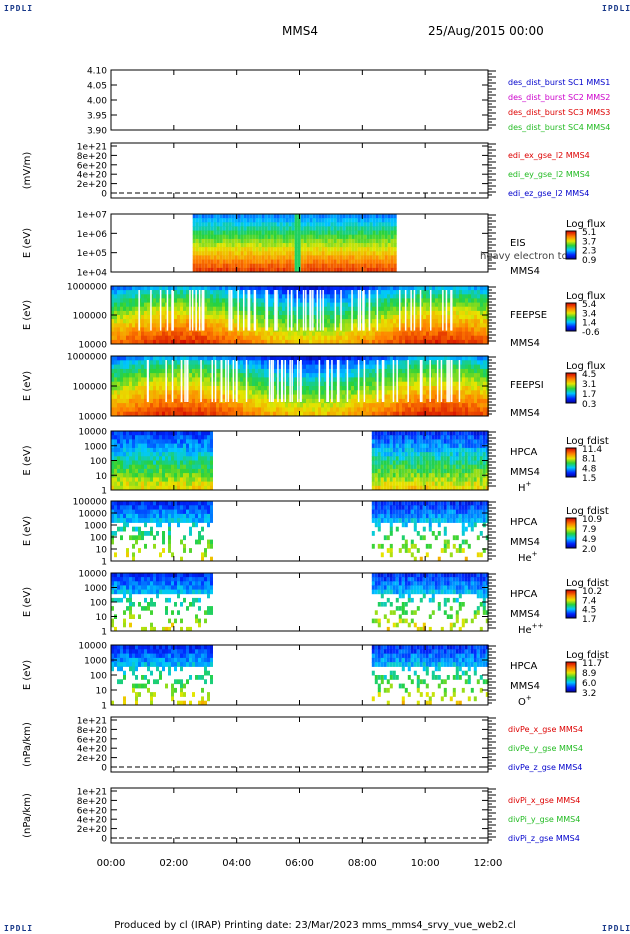 This screenshot has width=630, height=934. What do you see at coordinates (104, 195) in the screenshot?
I see `y-tick-label: 0` at bounding box center [104, 195].